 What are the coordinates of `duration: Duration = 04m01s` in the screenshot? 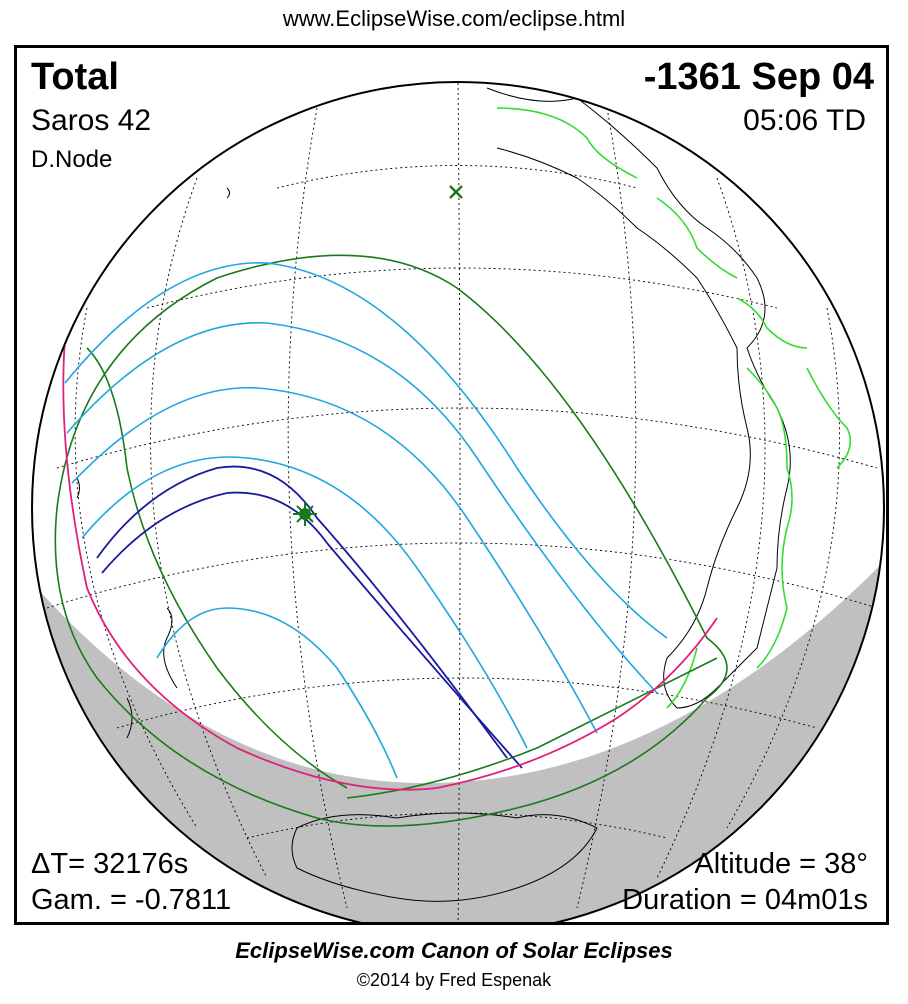 It's located at (745, 900).